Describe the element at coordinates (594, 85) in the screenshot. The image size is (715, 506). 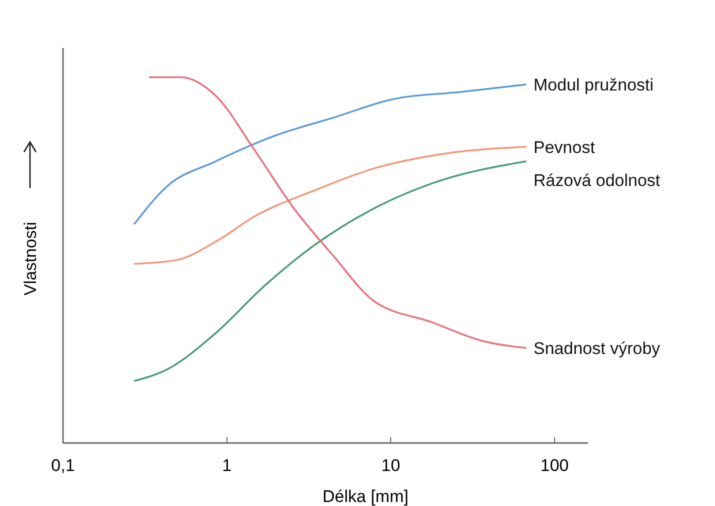
I see `series-label: Modul pružnosti` at that location.